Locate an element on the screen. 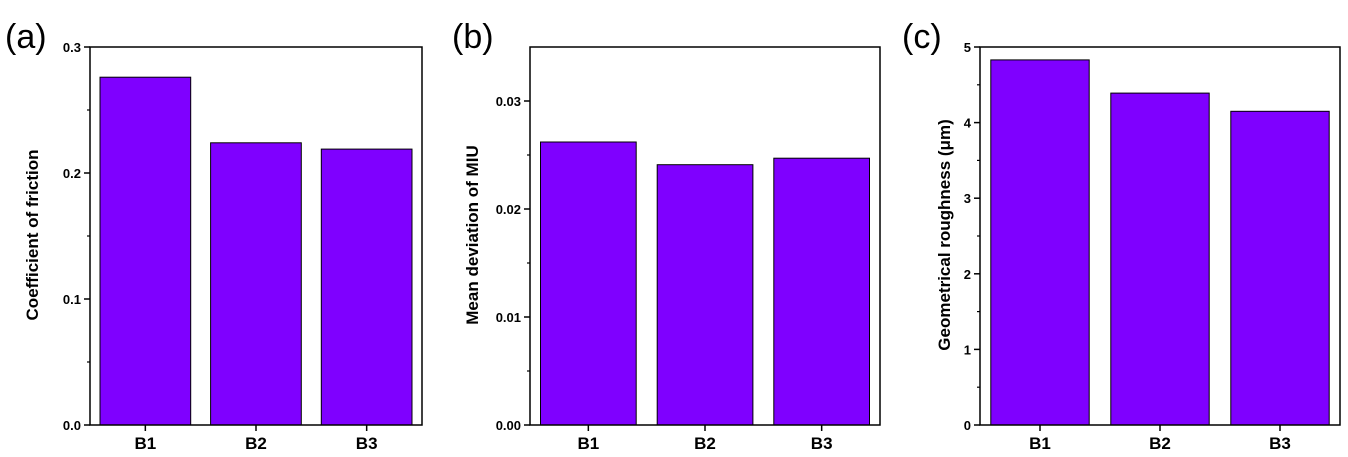 The height and width of the screenshot is (457, 1348). x-tick-label-b-b1: B1 is located at coordinates (588, 443).